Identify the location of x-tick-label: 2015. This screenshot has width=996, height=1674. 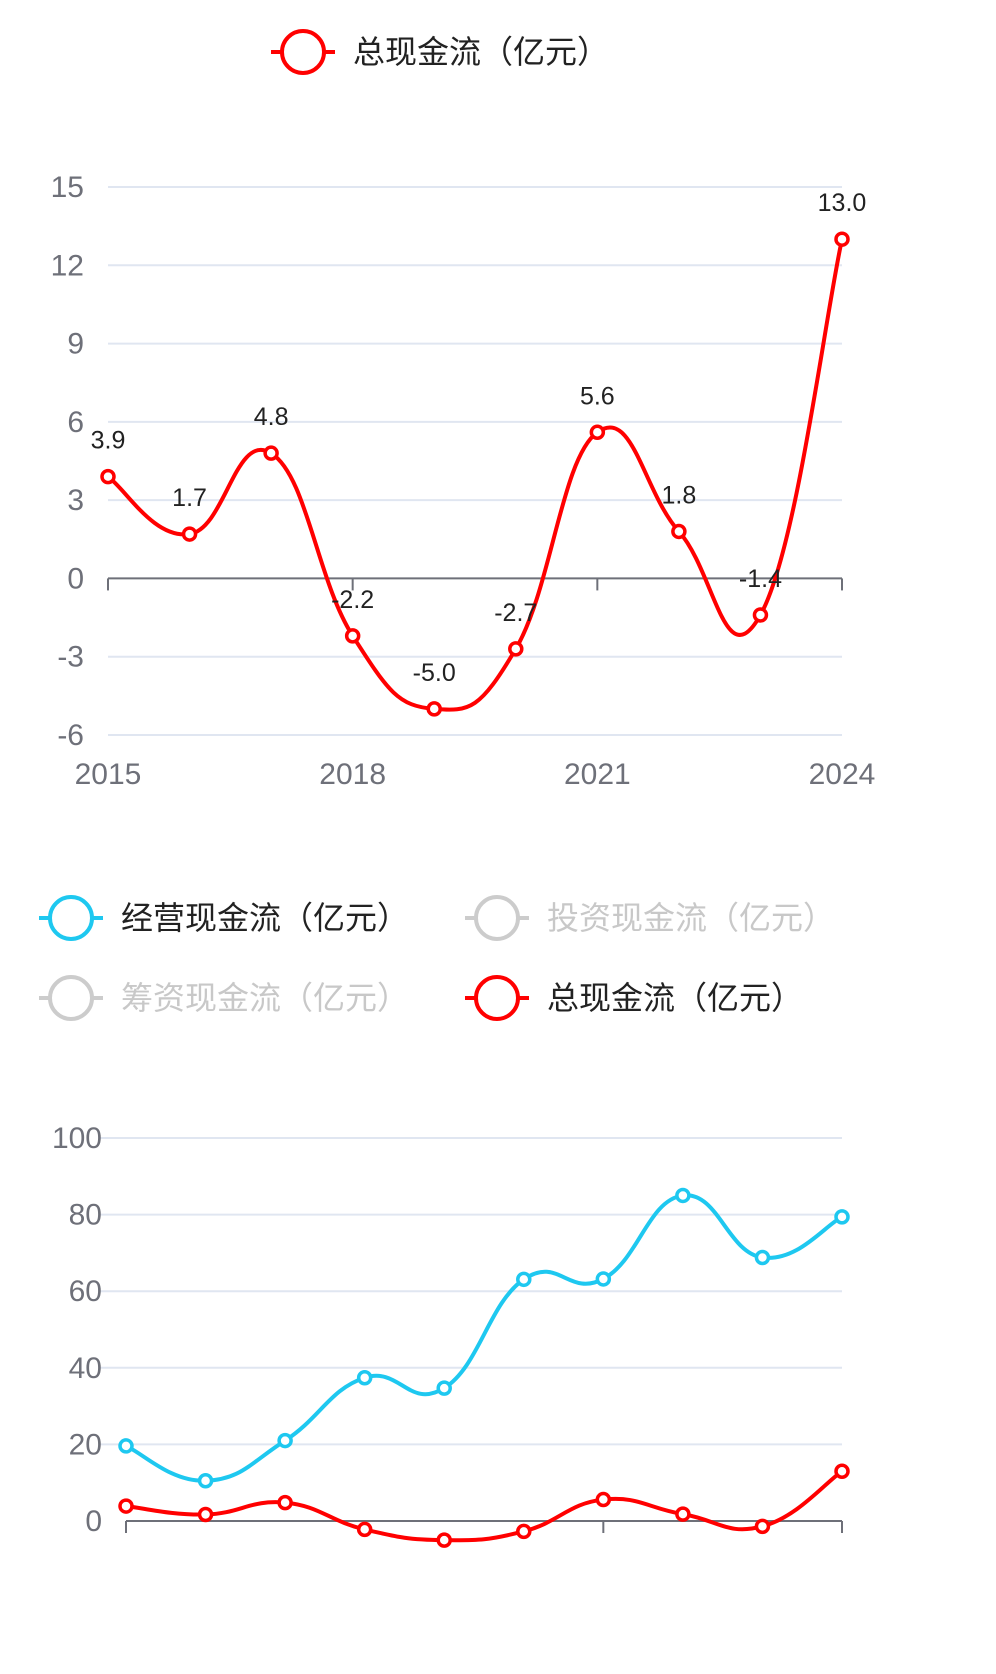
(108, 774).